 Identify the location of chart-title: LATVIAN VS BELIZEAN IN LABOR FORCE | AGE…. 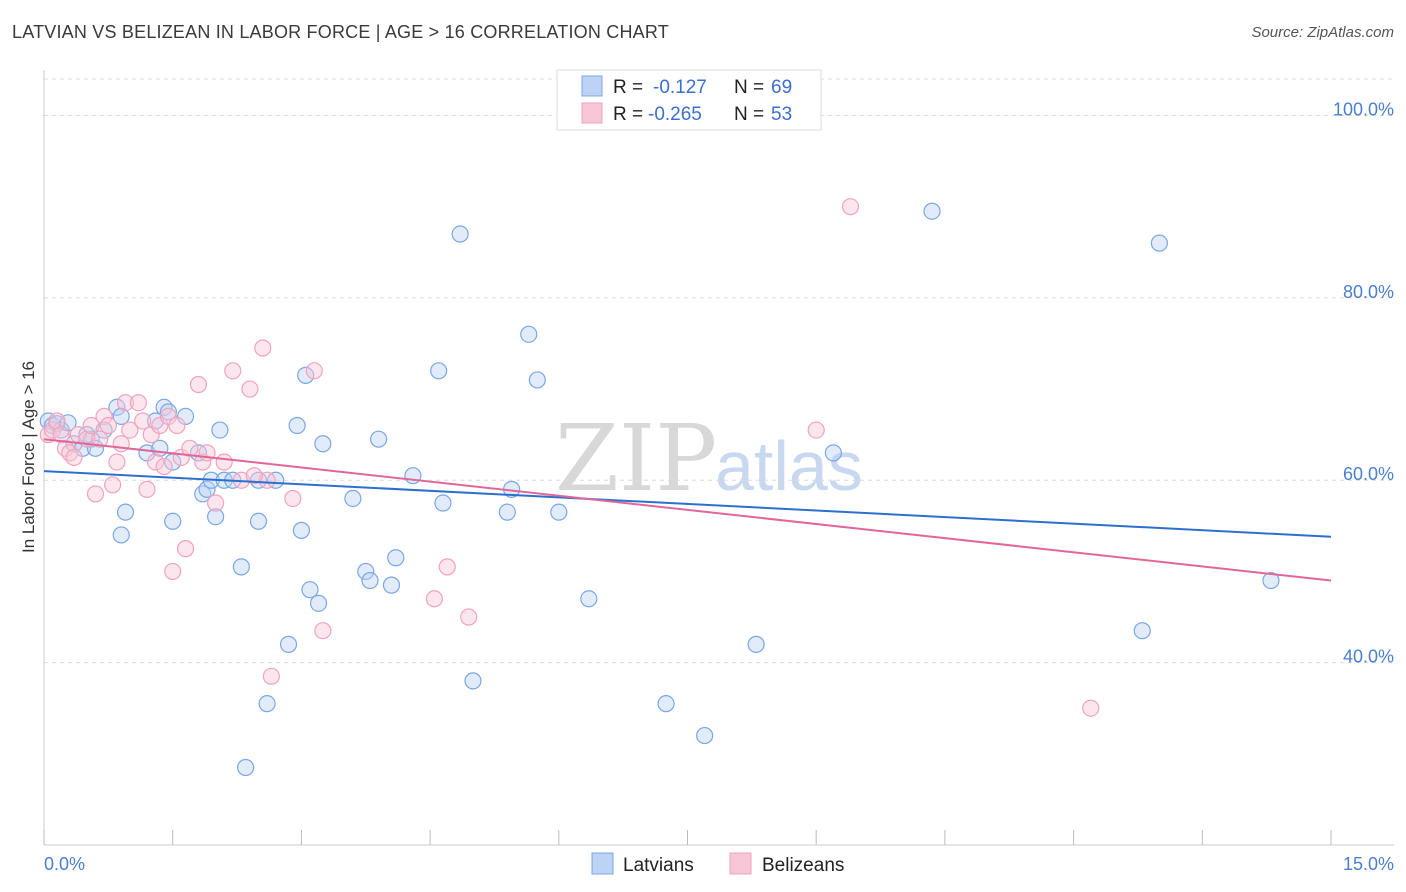
(340, 32).